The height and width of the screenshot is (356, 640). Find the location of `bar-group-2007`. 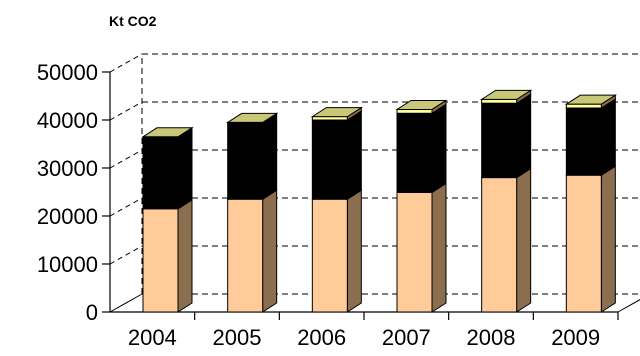

bar-group-2007 is located at coordinates (421, 206).